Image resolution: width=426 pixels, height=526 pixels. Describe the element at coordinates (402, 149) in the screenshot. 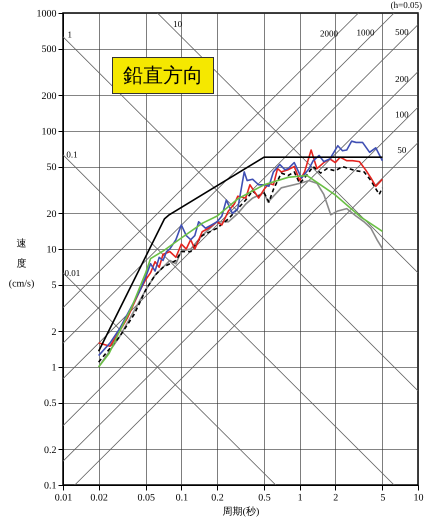

I see `annotation: 50` at that location.